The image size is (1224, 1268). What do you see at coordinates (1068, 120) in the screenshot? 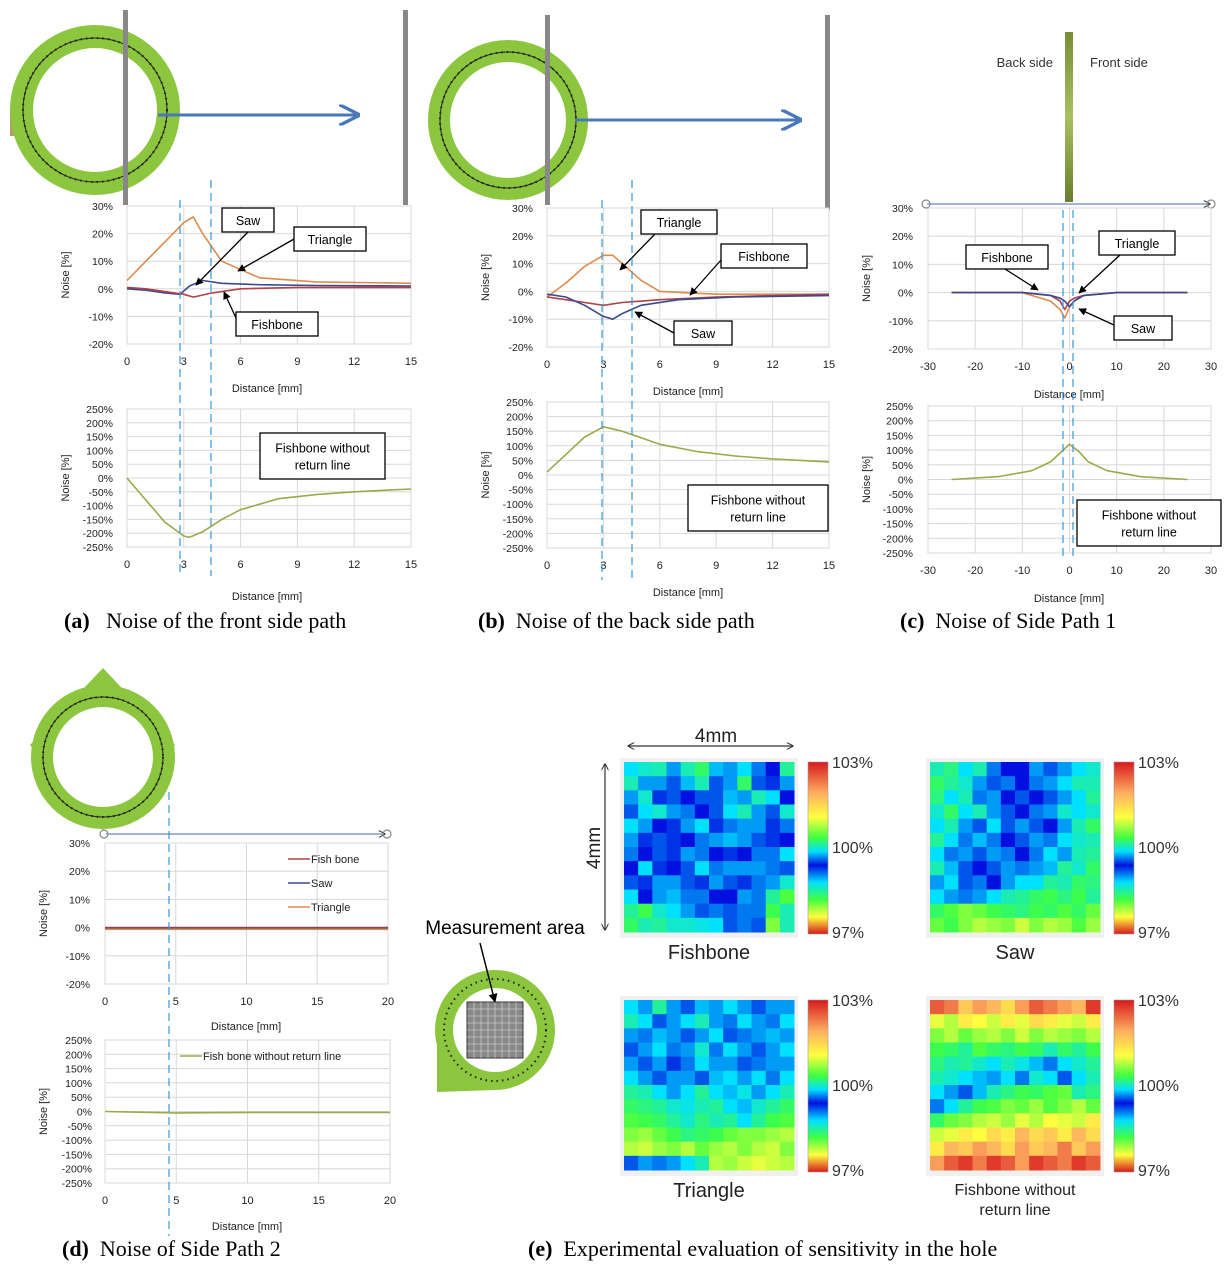
I see `sensor-c: Back side Front side` at bounding box center [1068, 120].